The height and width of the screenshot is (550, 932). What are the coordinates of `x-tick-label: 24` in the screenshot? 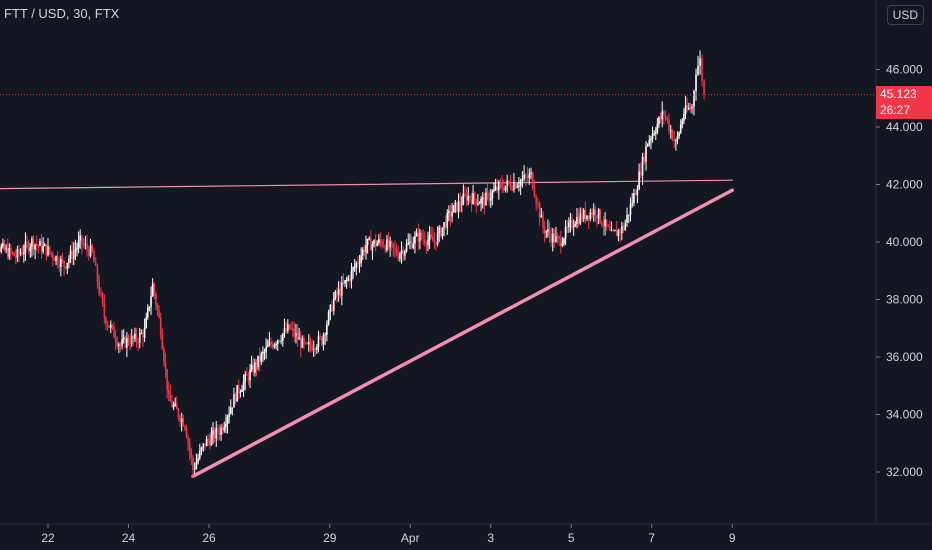 It's located at (129, 538).